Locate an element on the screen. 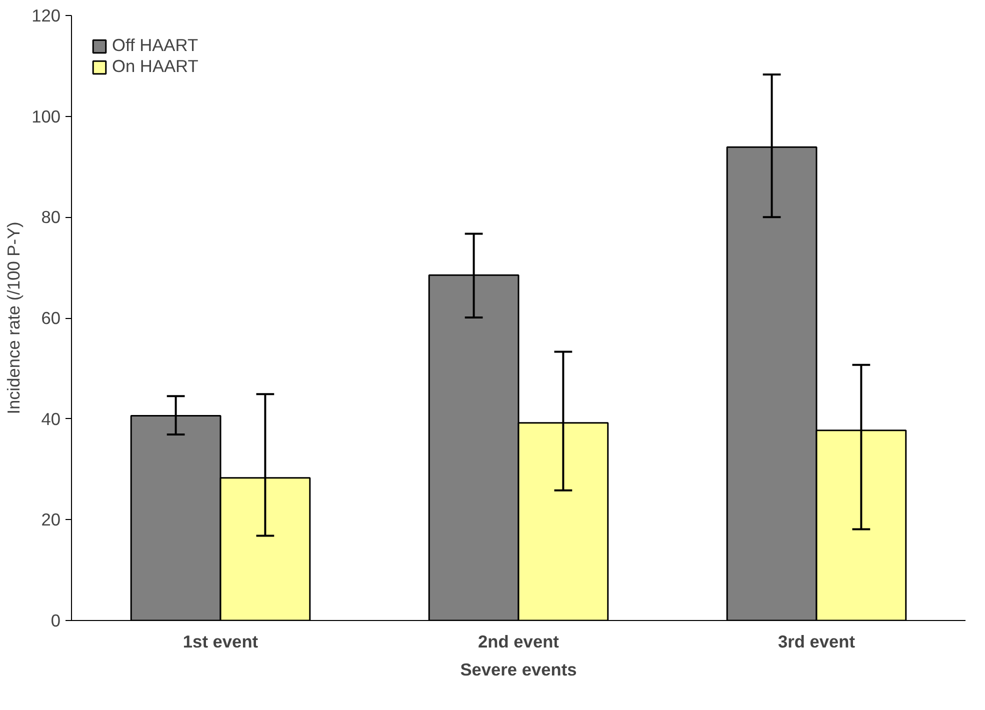 The image size is (985, 710). y-tick-label: 0 is located at coordinates (55, 620).